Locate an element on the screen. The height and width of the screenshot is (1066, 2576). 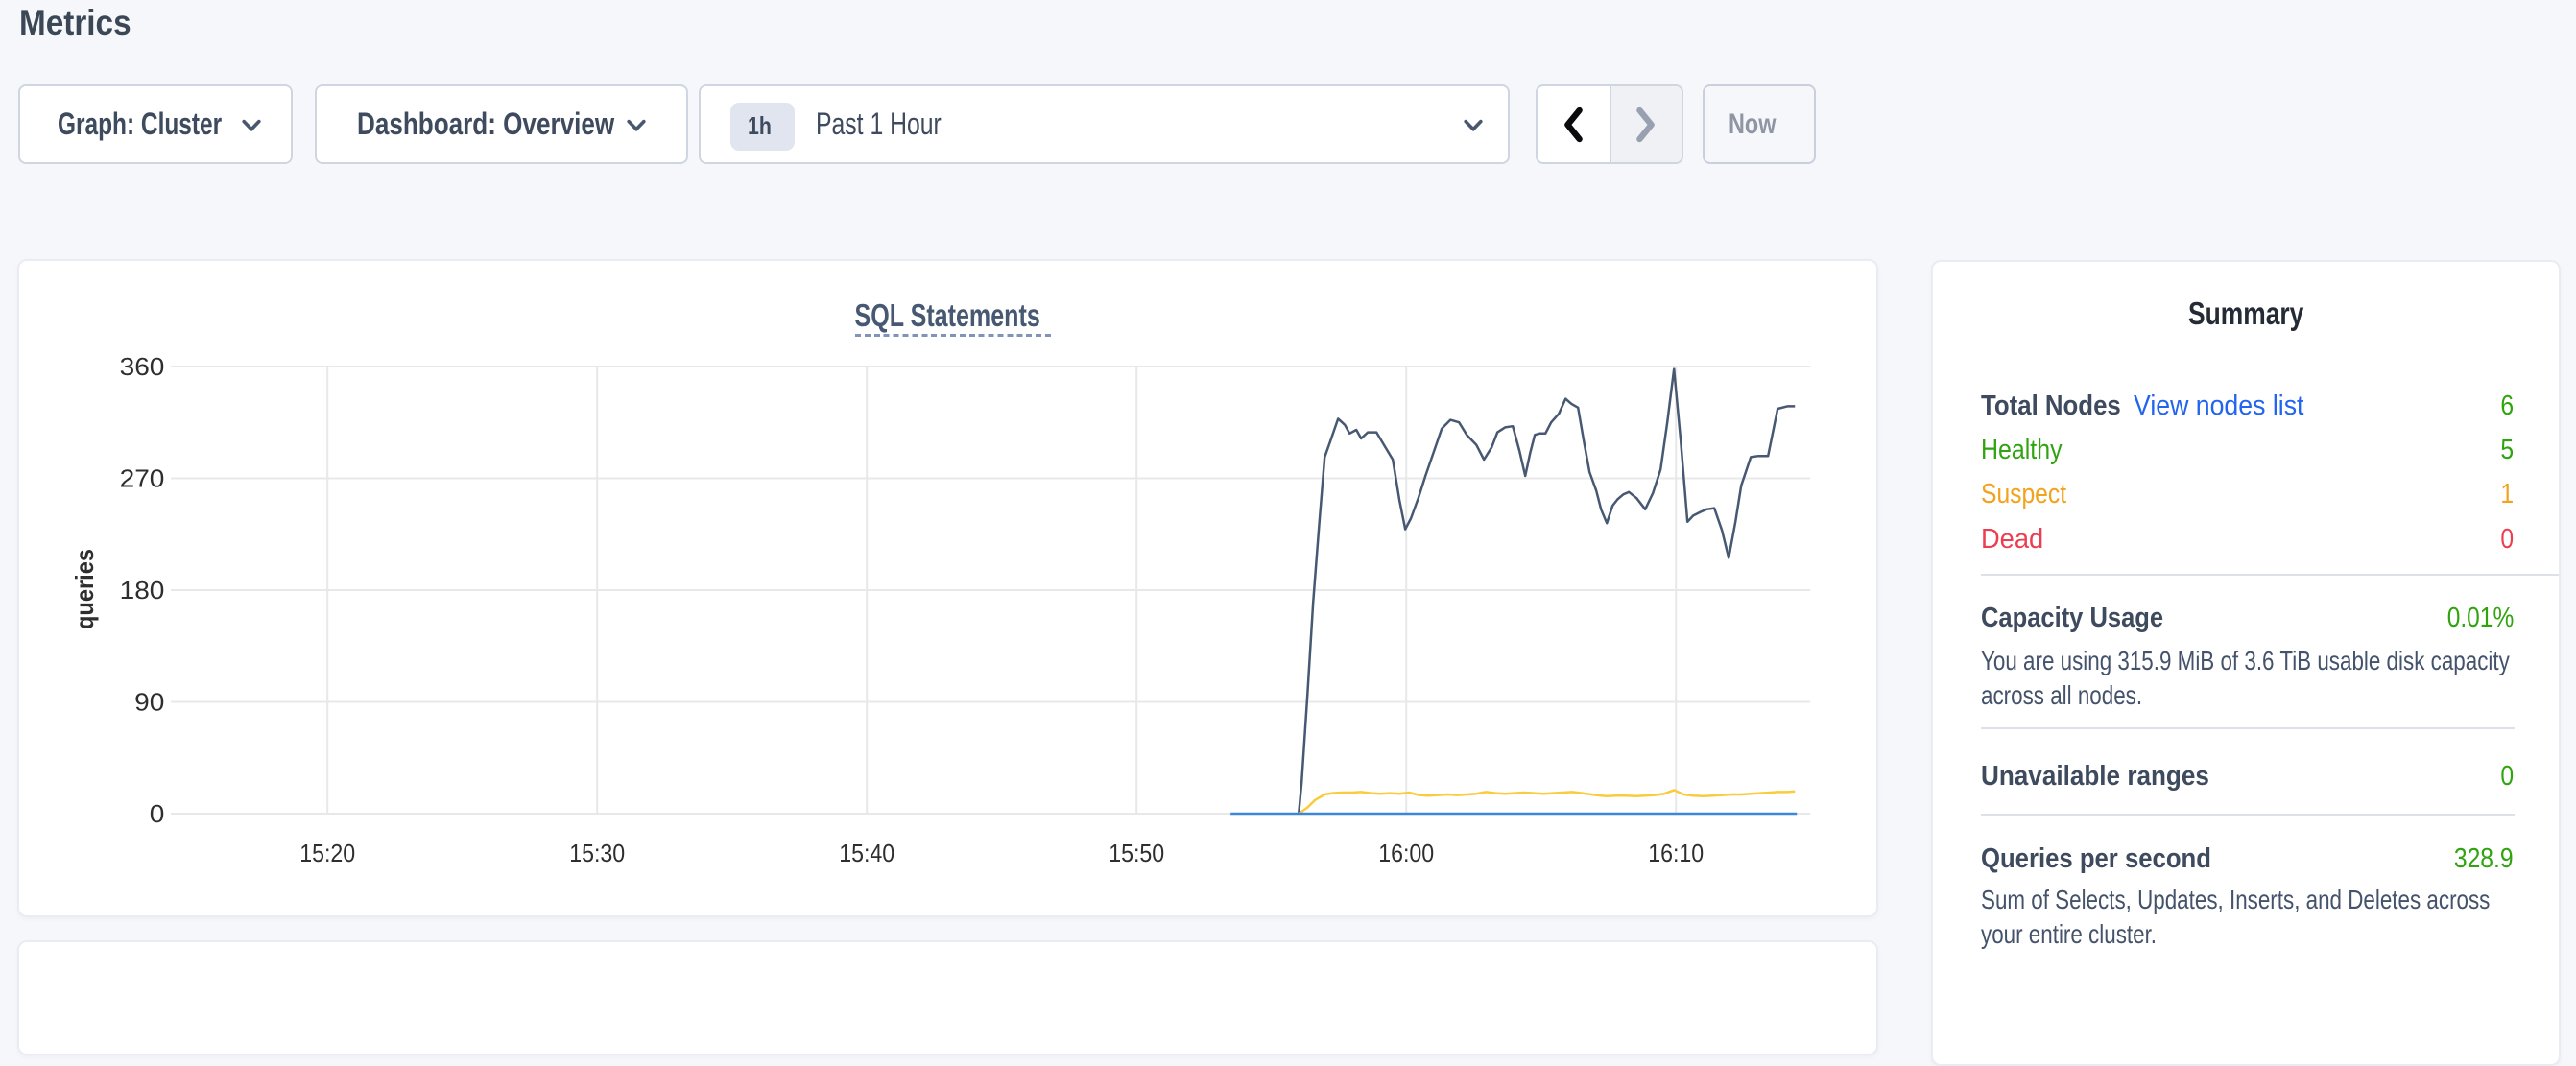
svg-text: 15:20 is located at coordinates (327, 853).